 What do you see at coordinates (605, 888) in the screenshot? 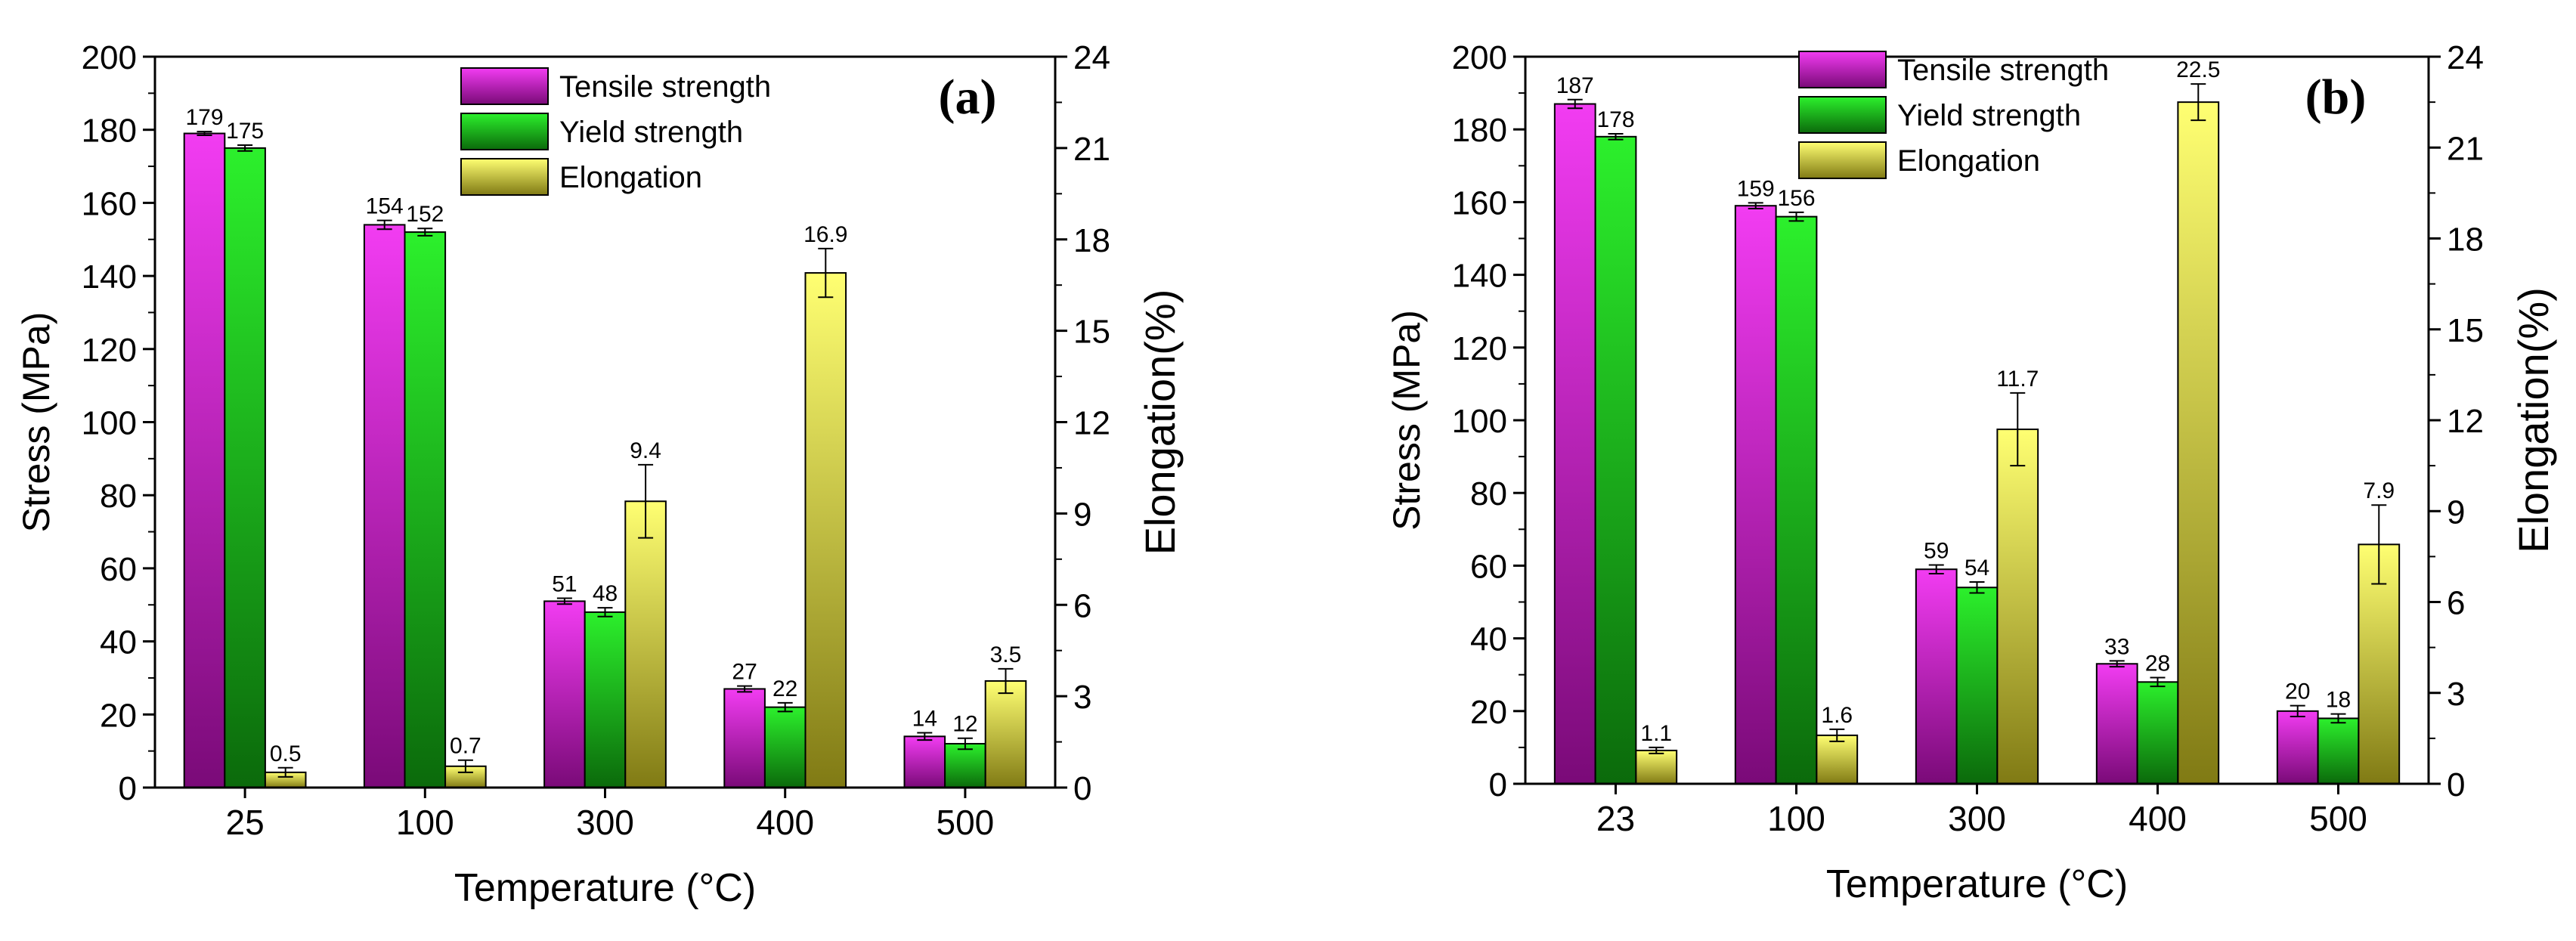
I see `x-axis-title: Temperature (°C)` at bounding box center [605, 888].